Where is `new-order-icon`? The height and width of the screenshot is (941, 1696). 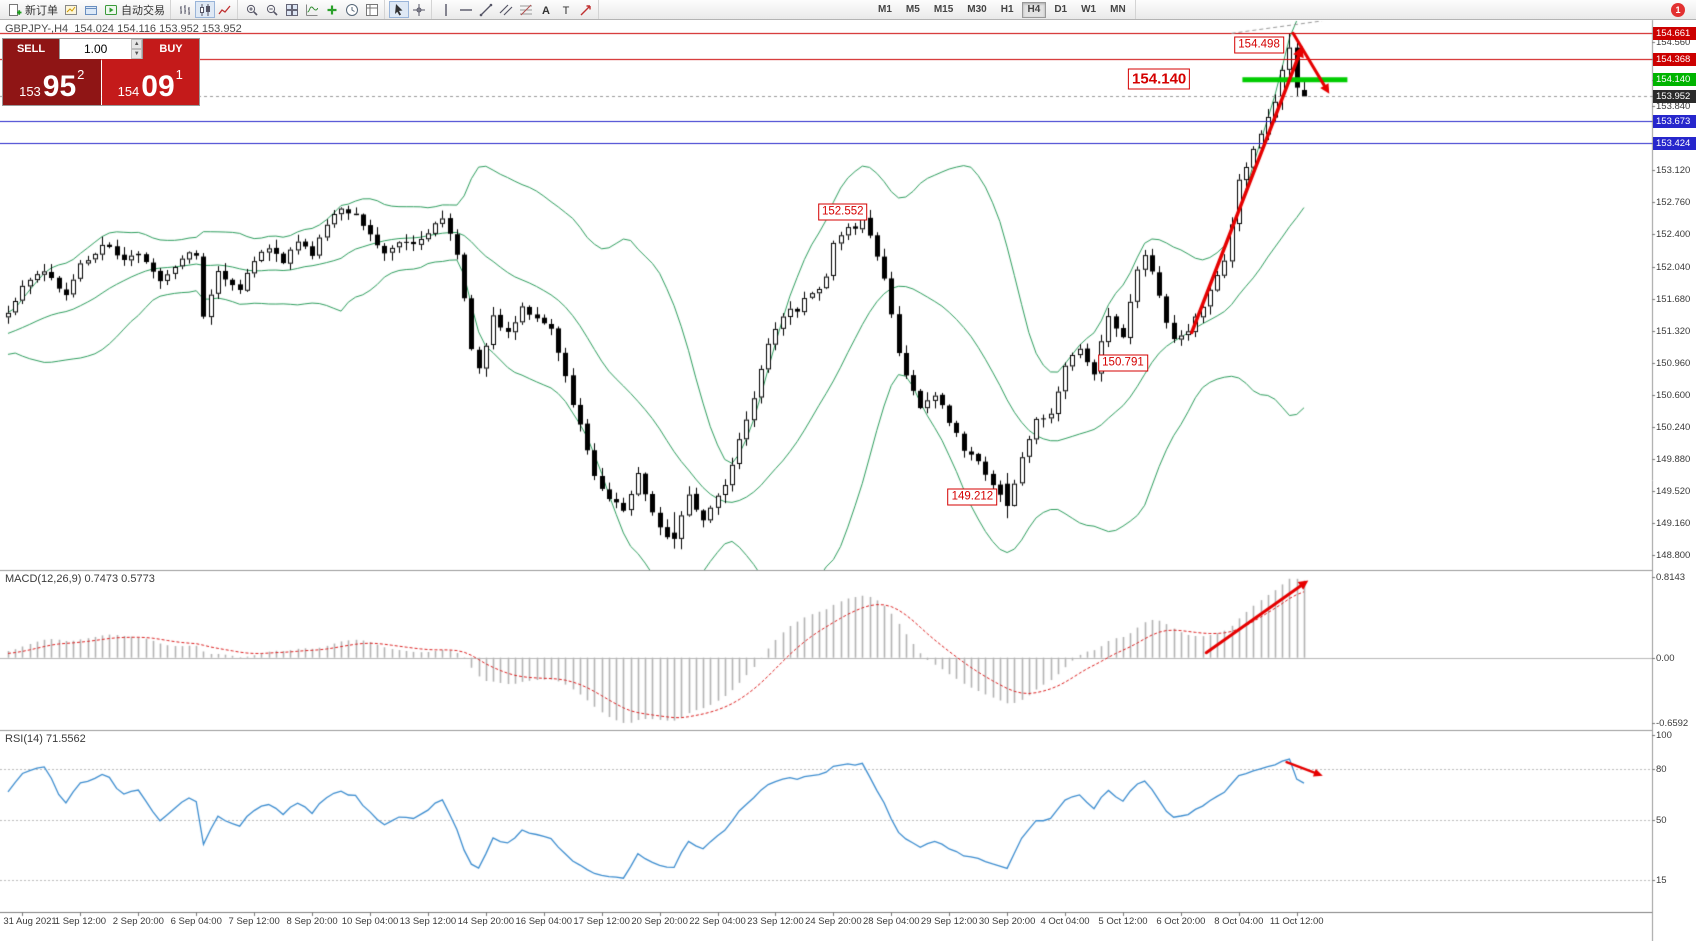 new-order-icon is located at coordinates (15, 9).